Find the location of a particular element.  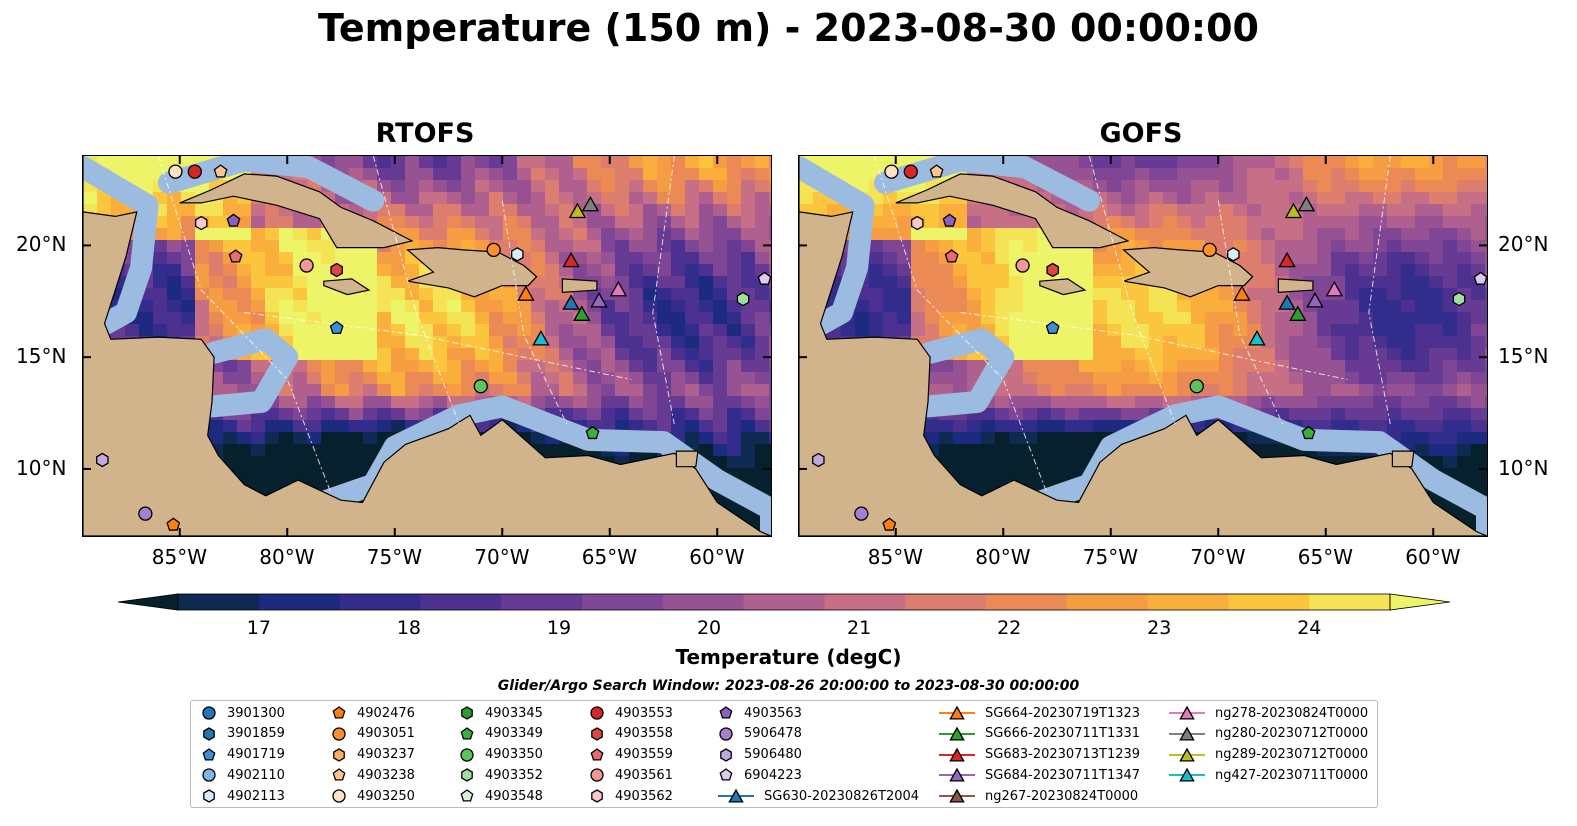

legend-item: SG666-20230711T1331 is located at coordinates (1039, 734).